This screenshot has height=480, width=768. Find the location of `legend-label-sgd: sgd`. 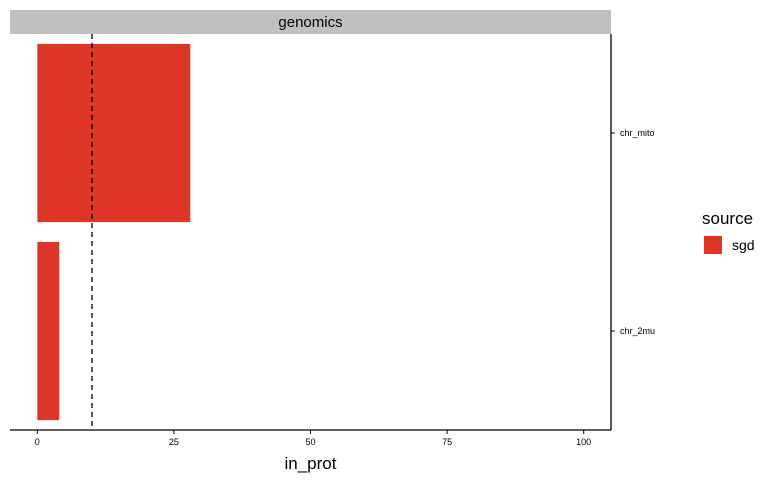

legend-label-sgd: sgd is located at coordinates (743, 245).